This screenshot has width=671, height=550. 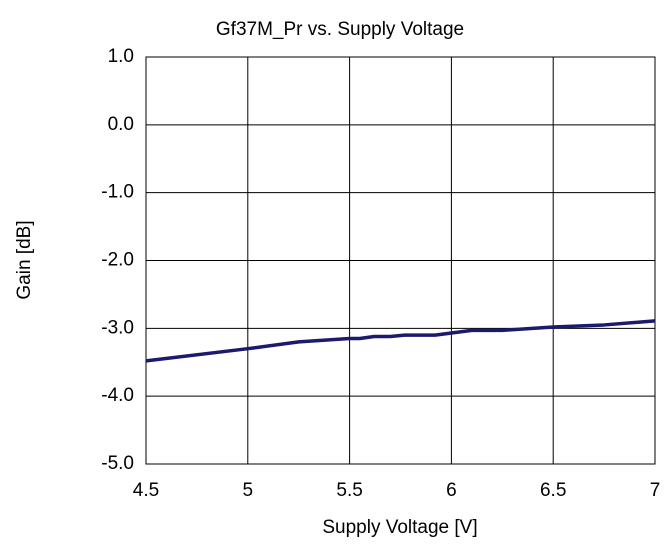 What do you see at coordinates (121, 56) in the screenshot?
I see `y-tick-label: 1.0` at bounding box center [121, 56].